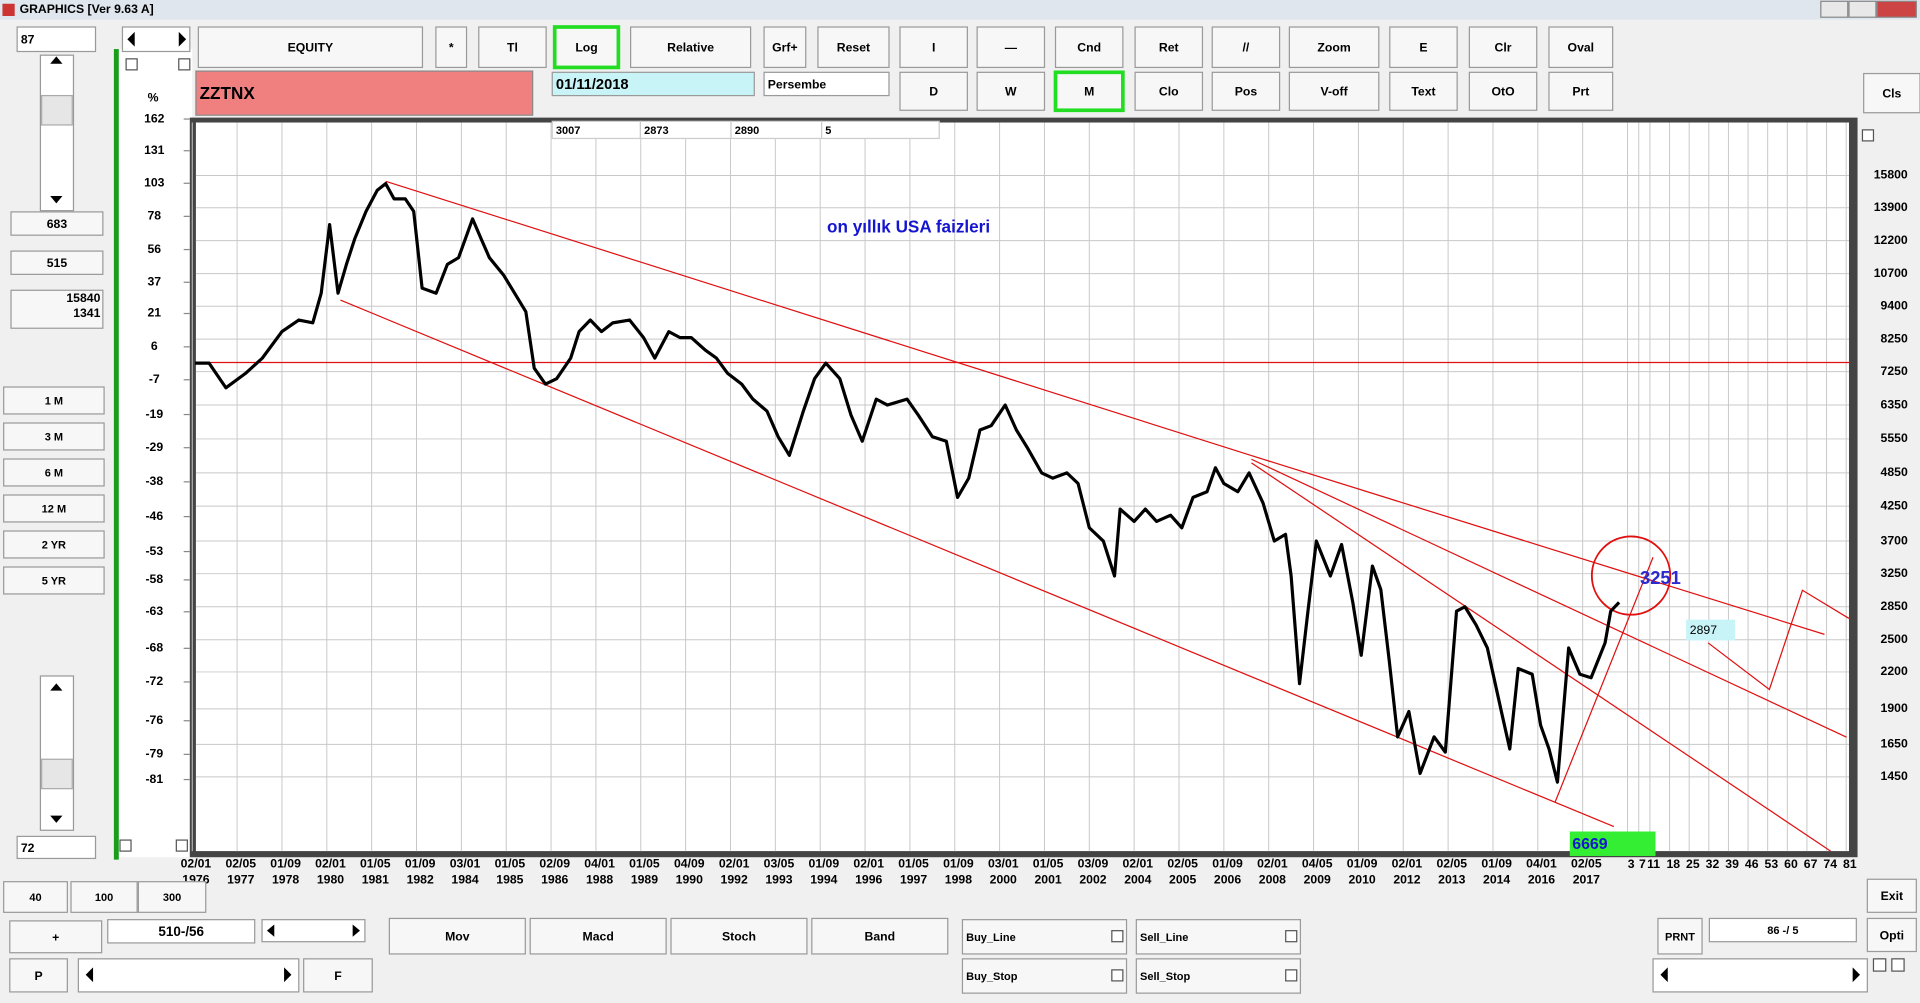 This screenshot has width=1920, height=1003. I want to click on button: Sell_Line, so click(1218, 937).